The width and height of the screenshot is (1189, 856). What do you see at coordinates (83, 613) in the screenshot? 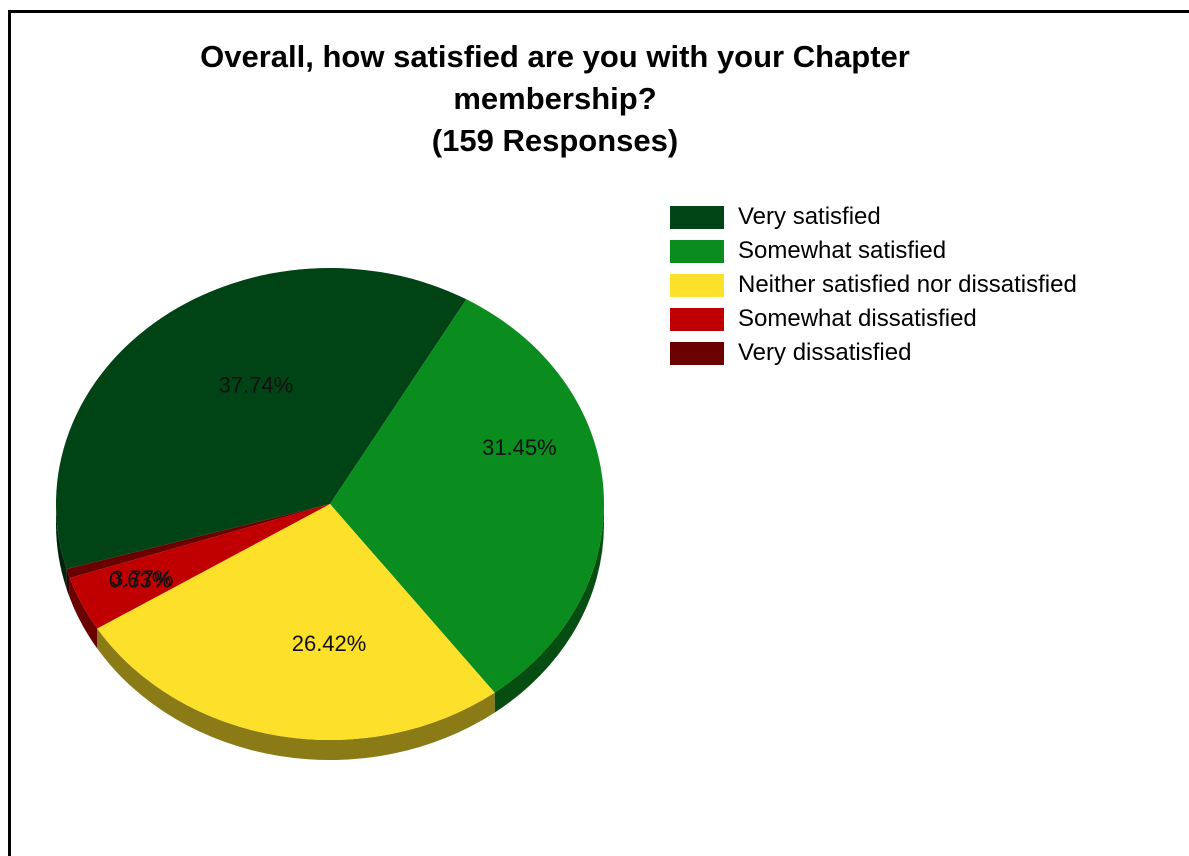
I see `pie-slice-side-somewhat-dissatisfied` at bounding box center [83, 613].